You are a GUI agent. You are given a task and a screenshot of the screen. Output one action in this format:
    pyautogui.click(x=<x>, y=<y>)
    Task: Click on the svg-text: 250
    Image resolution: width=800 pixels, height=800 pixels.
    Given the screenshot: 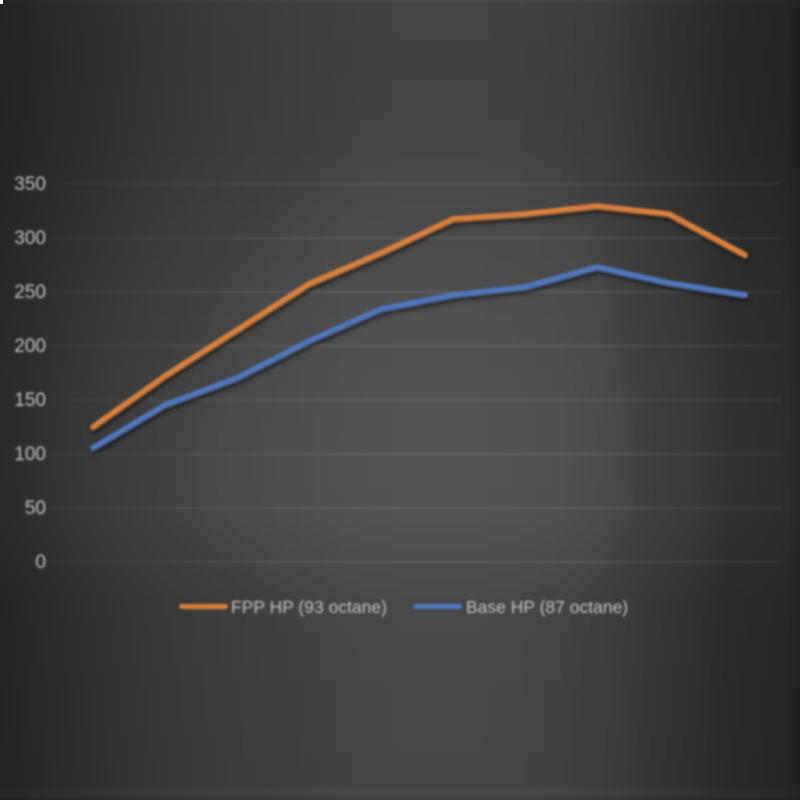 What is the action you would take?
    pyautogui.click(x=30, y=292)
    